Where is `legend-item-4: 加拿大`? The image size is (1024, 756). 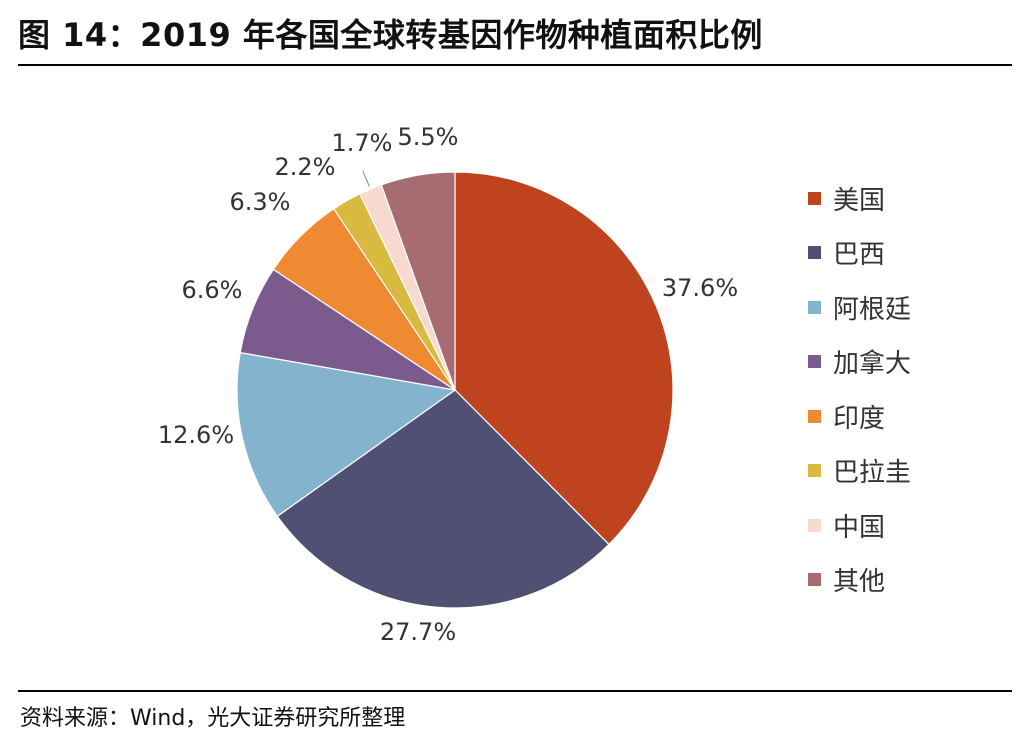
legend-item-4: 加拿大 is located at coordinates (908, 362).